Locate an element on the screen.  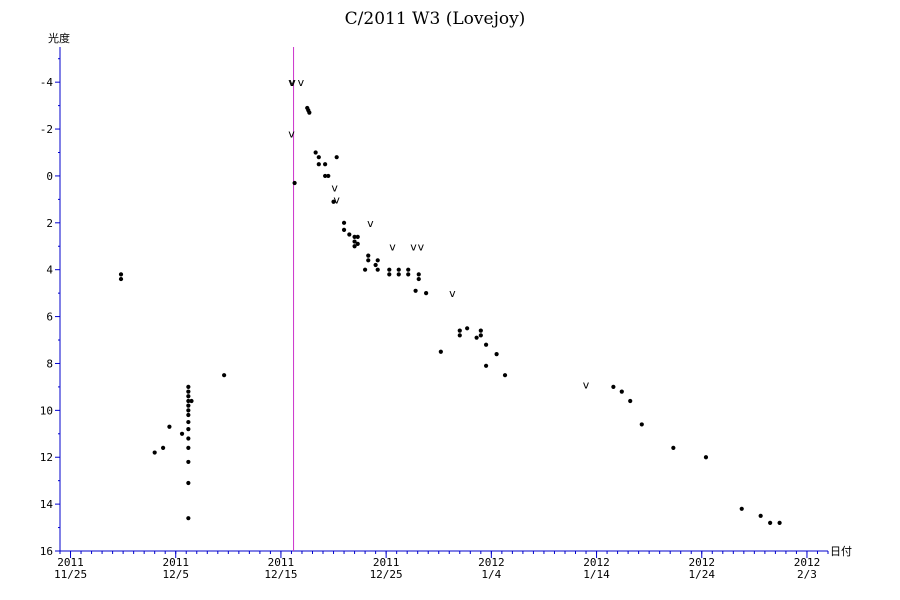
x-tick-label-date: 11/25 is located at coordinates (70, 574).